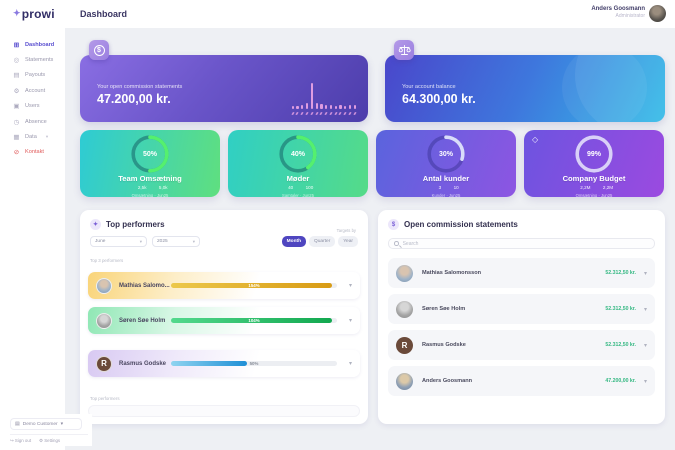 The image size is (675, 450). What do you see at coordinates (135, 224) in the screenshot?
I see `panel-title: Top performers` at bounding box center [135, 224].